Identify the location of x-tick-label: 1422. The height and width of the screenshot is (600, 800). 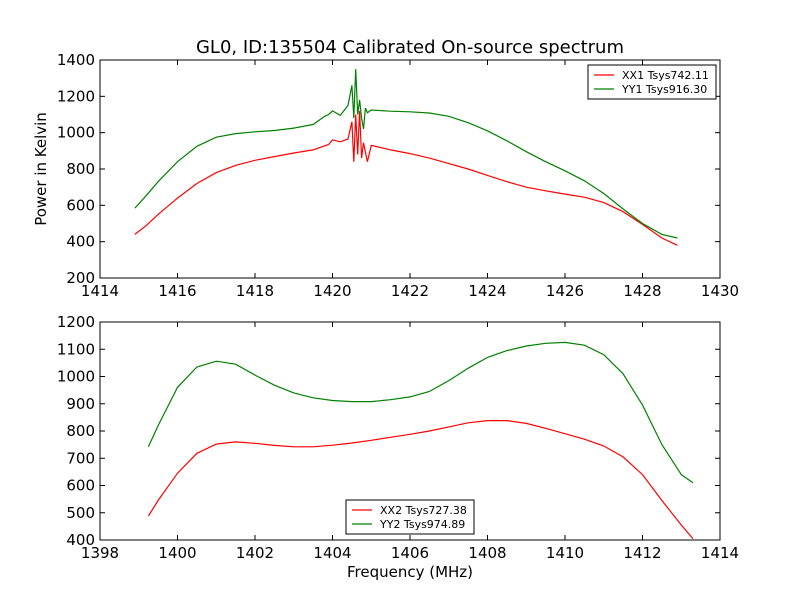
(410, 291).